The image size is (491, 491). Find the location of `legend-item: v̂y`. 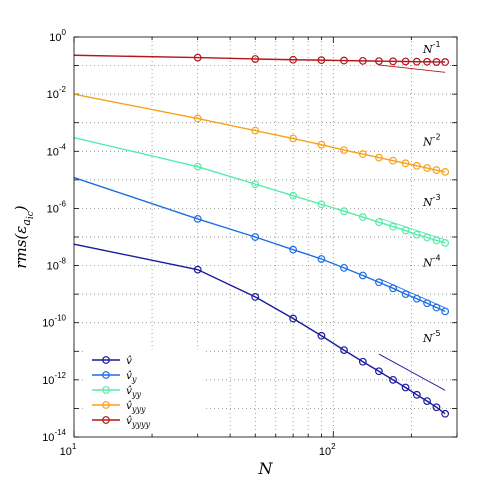

legend-item: v̂y is located at coordinates (114, 377).